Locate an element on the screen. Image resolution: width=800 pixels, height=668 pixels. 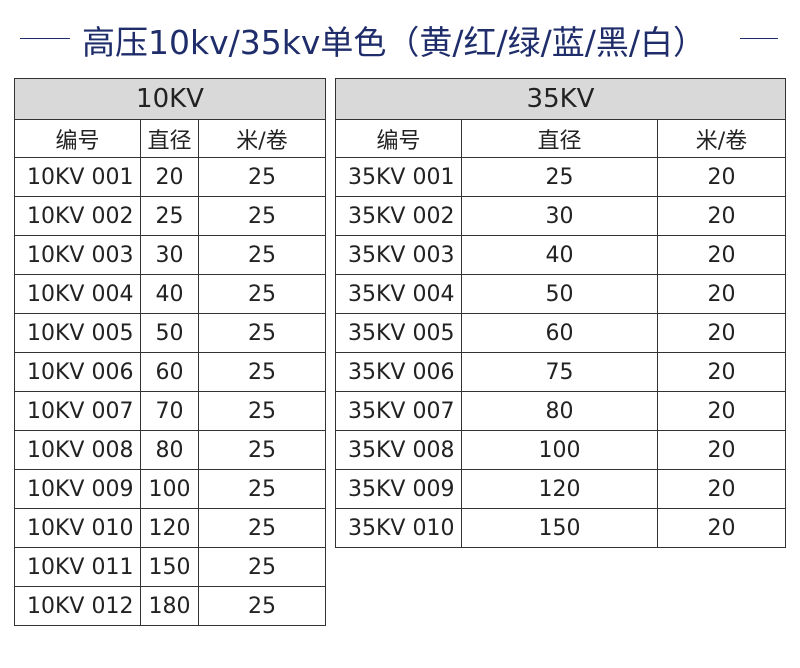
page-title: 高压10kv/35kv单色（黄/红/绿/蓝/黑/白） is located at coordinates (394, 42).